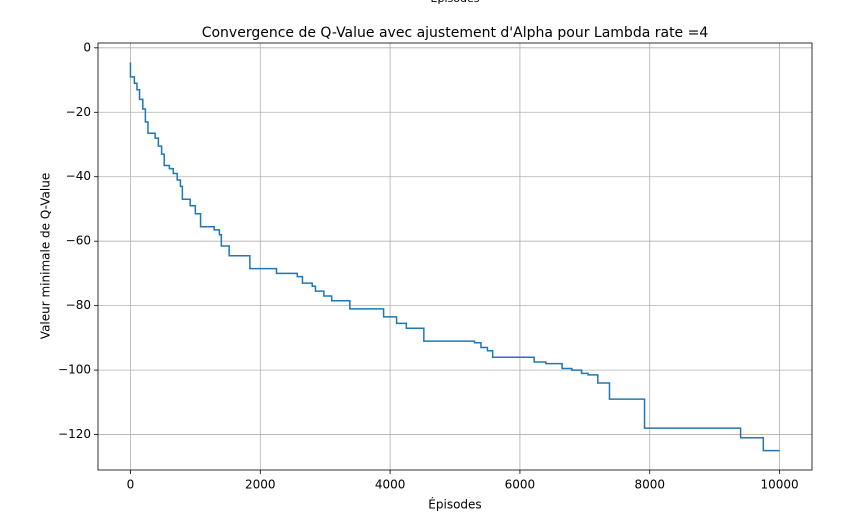  I want to click on y-tick-label: −100, so click(74, 370).